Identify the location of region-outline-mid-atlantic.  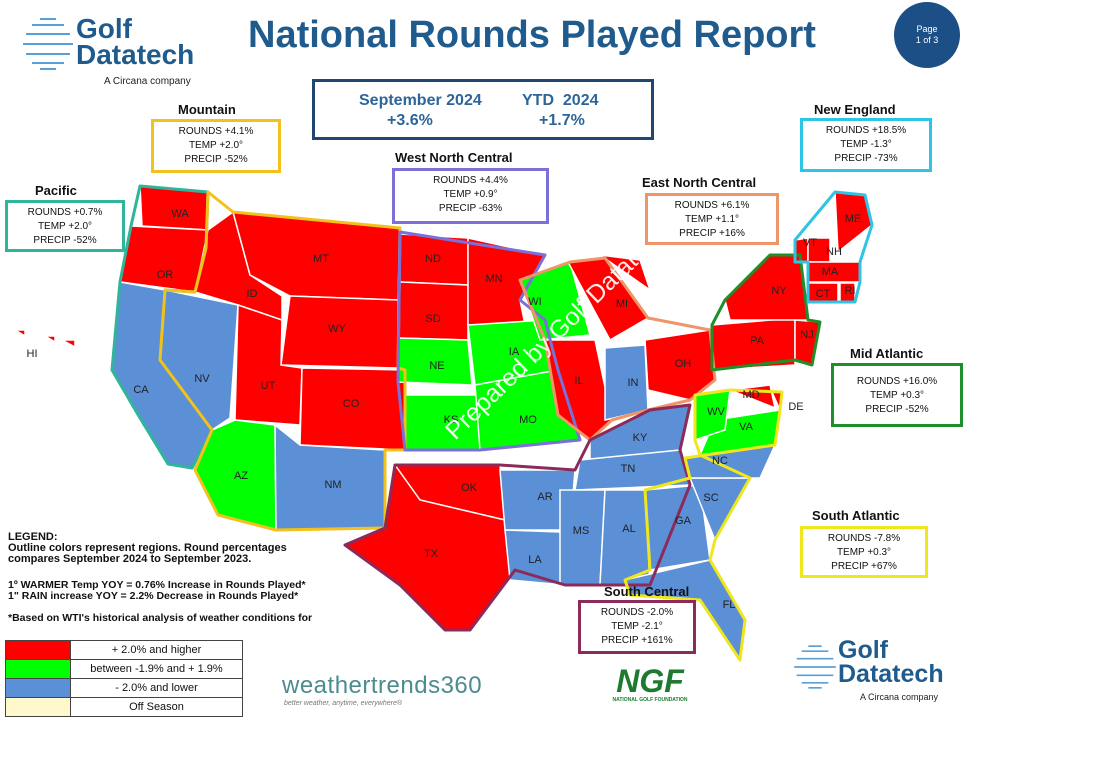
(766, 312).